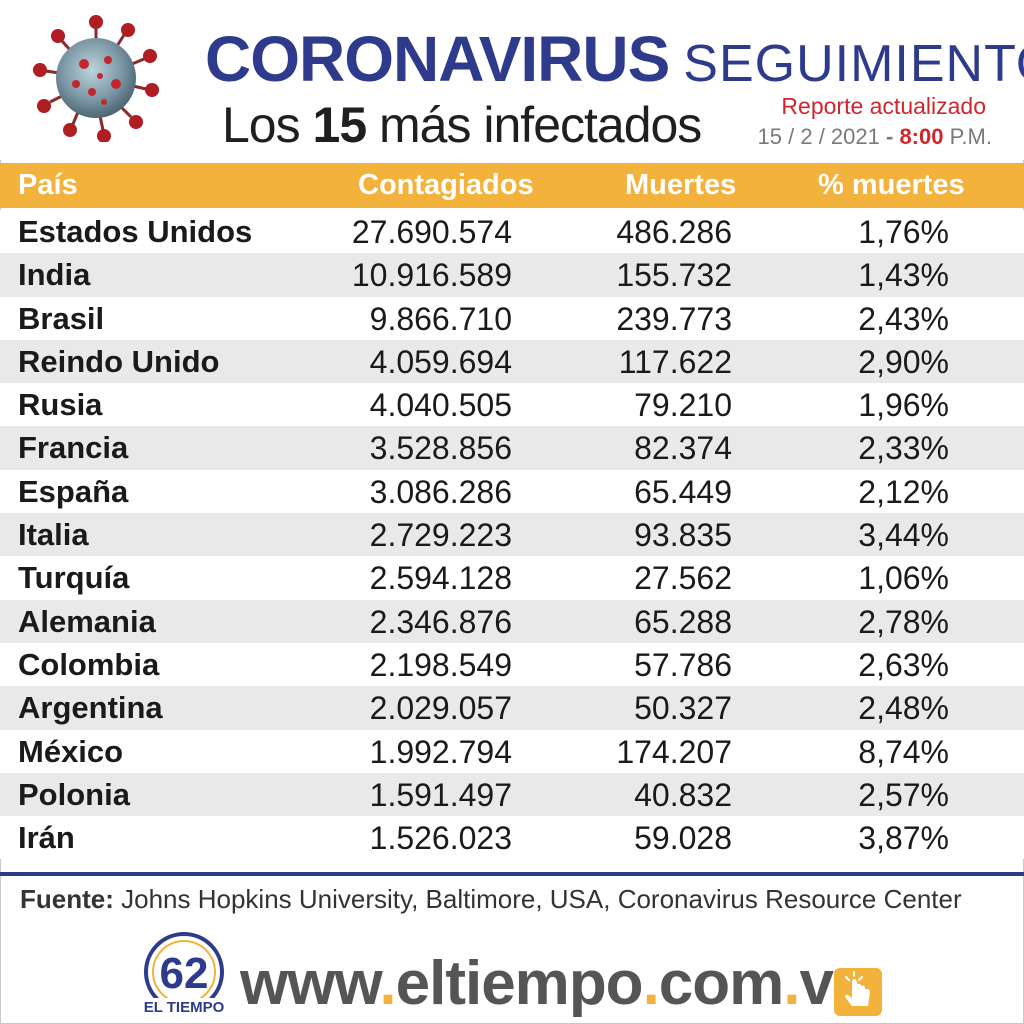 The width and height of the screenshot is (1024, 1024). I want to click on row-country: Argentina, so click(90, 708).